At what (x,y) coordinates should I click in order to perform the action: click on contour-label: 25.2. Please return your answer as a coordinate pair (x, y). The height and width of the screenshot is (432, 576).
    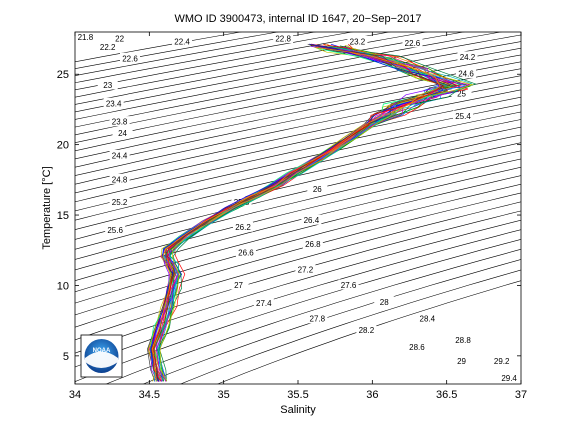
    Looking at the image, I should click on (120, 202).